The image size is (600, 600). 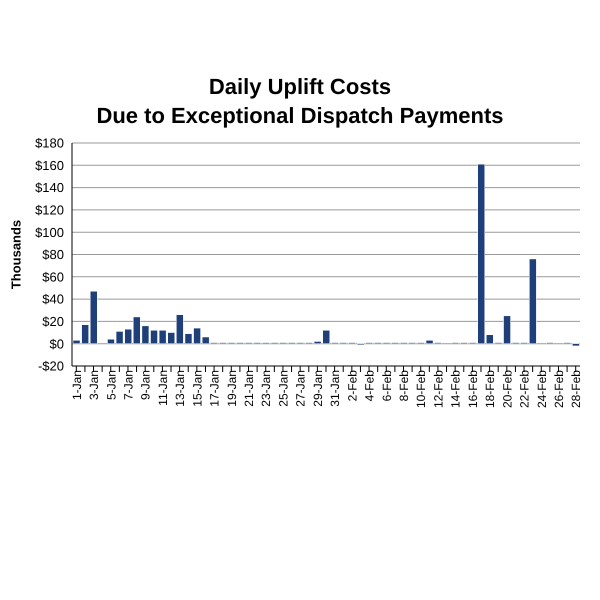 What do you see at coordinates (301, 388) in the screenshot?
I see `x-tick-label: 27-Jan` at bounding box center [301, 388].